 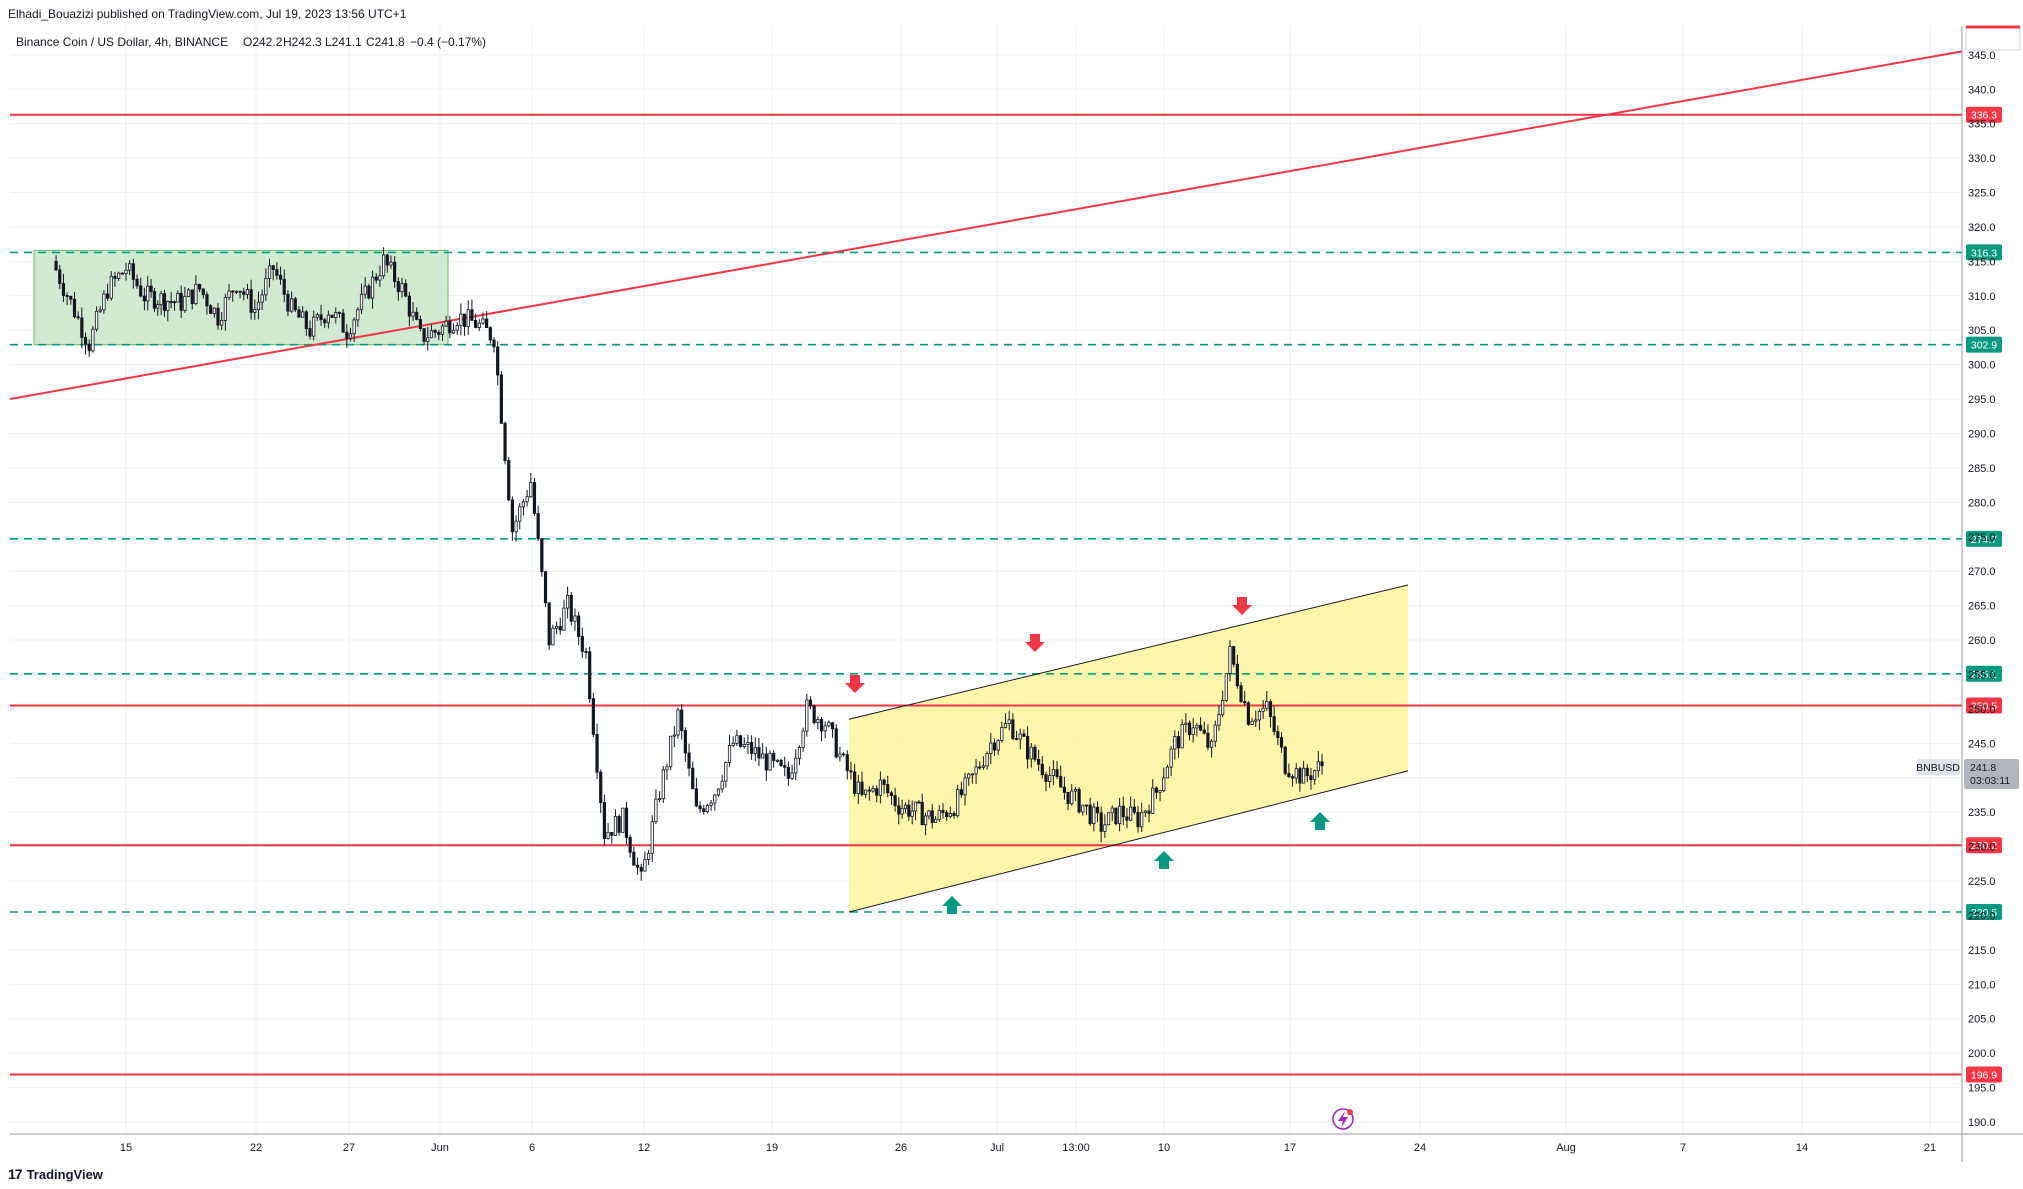 I want to click on channel-upper-line, so click(x=1128, y=652).